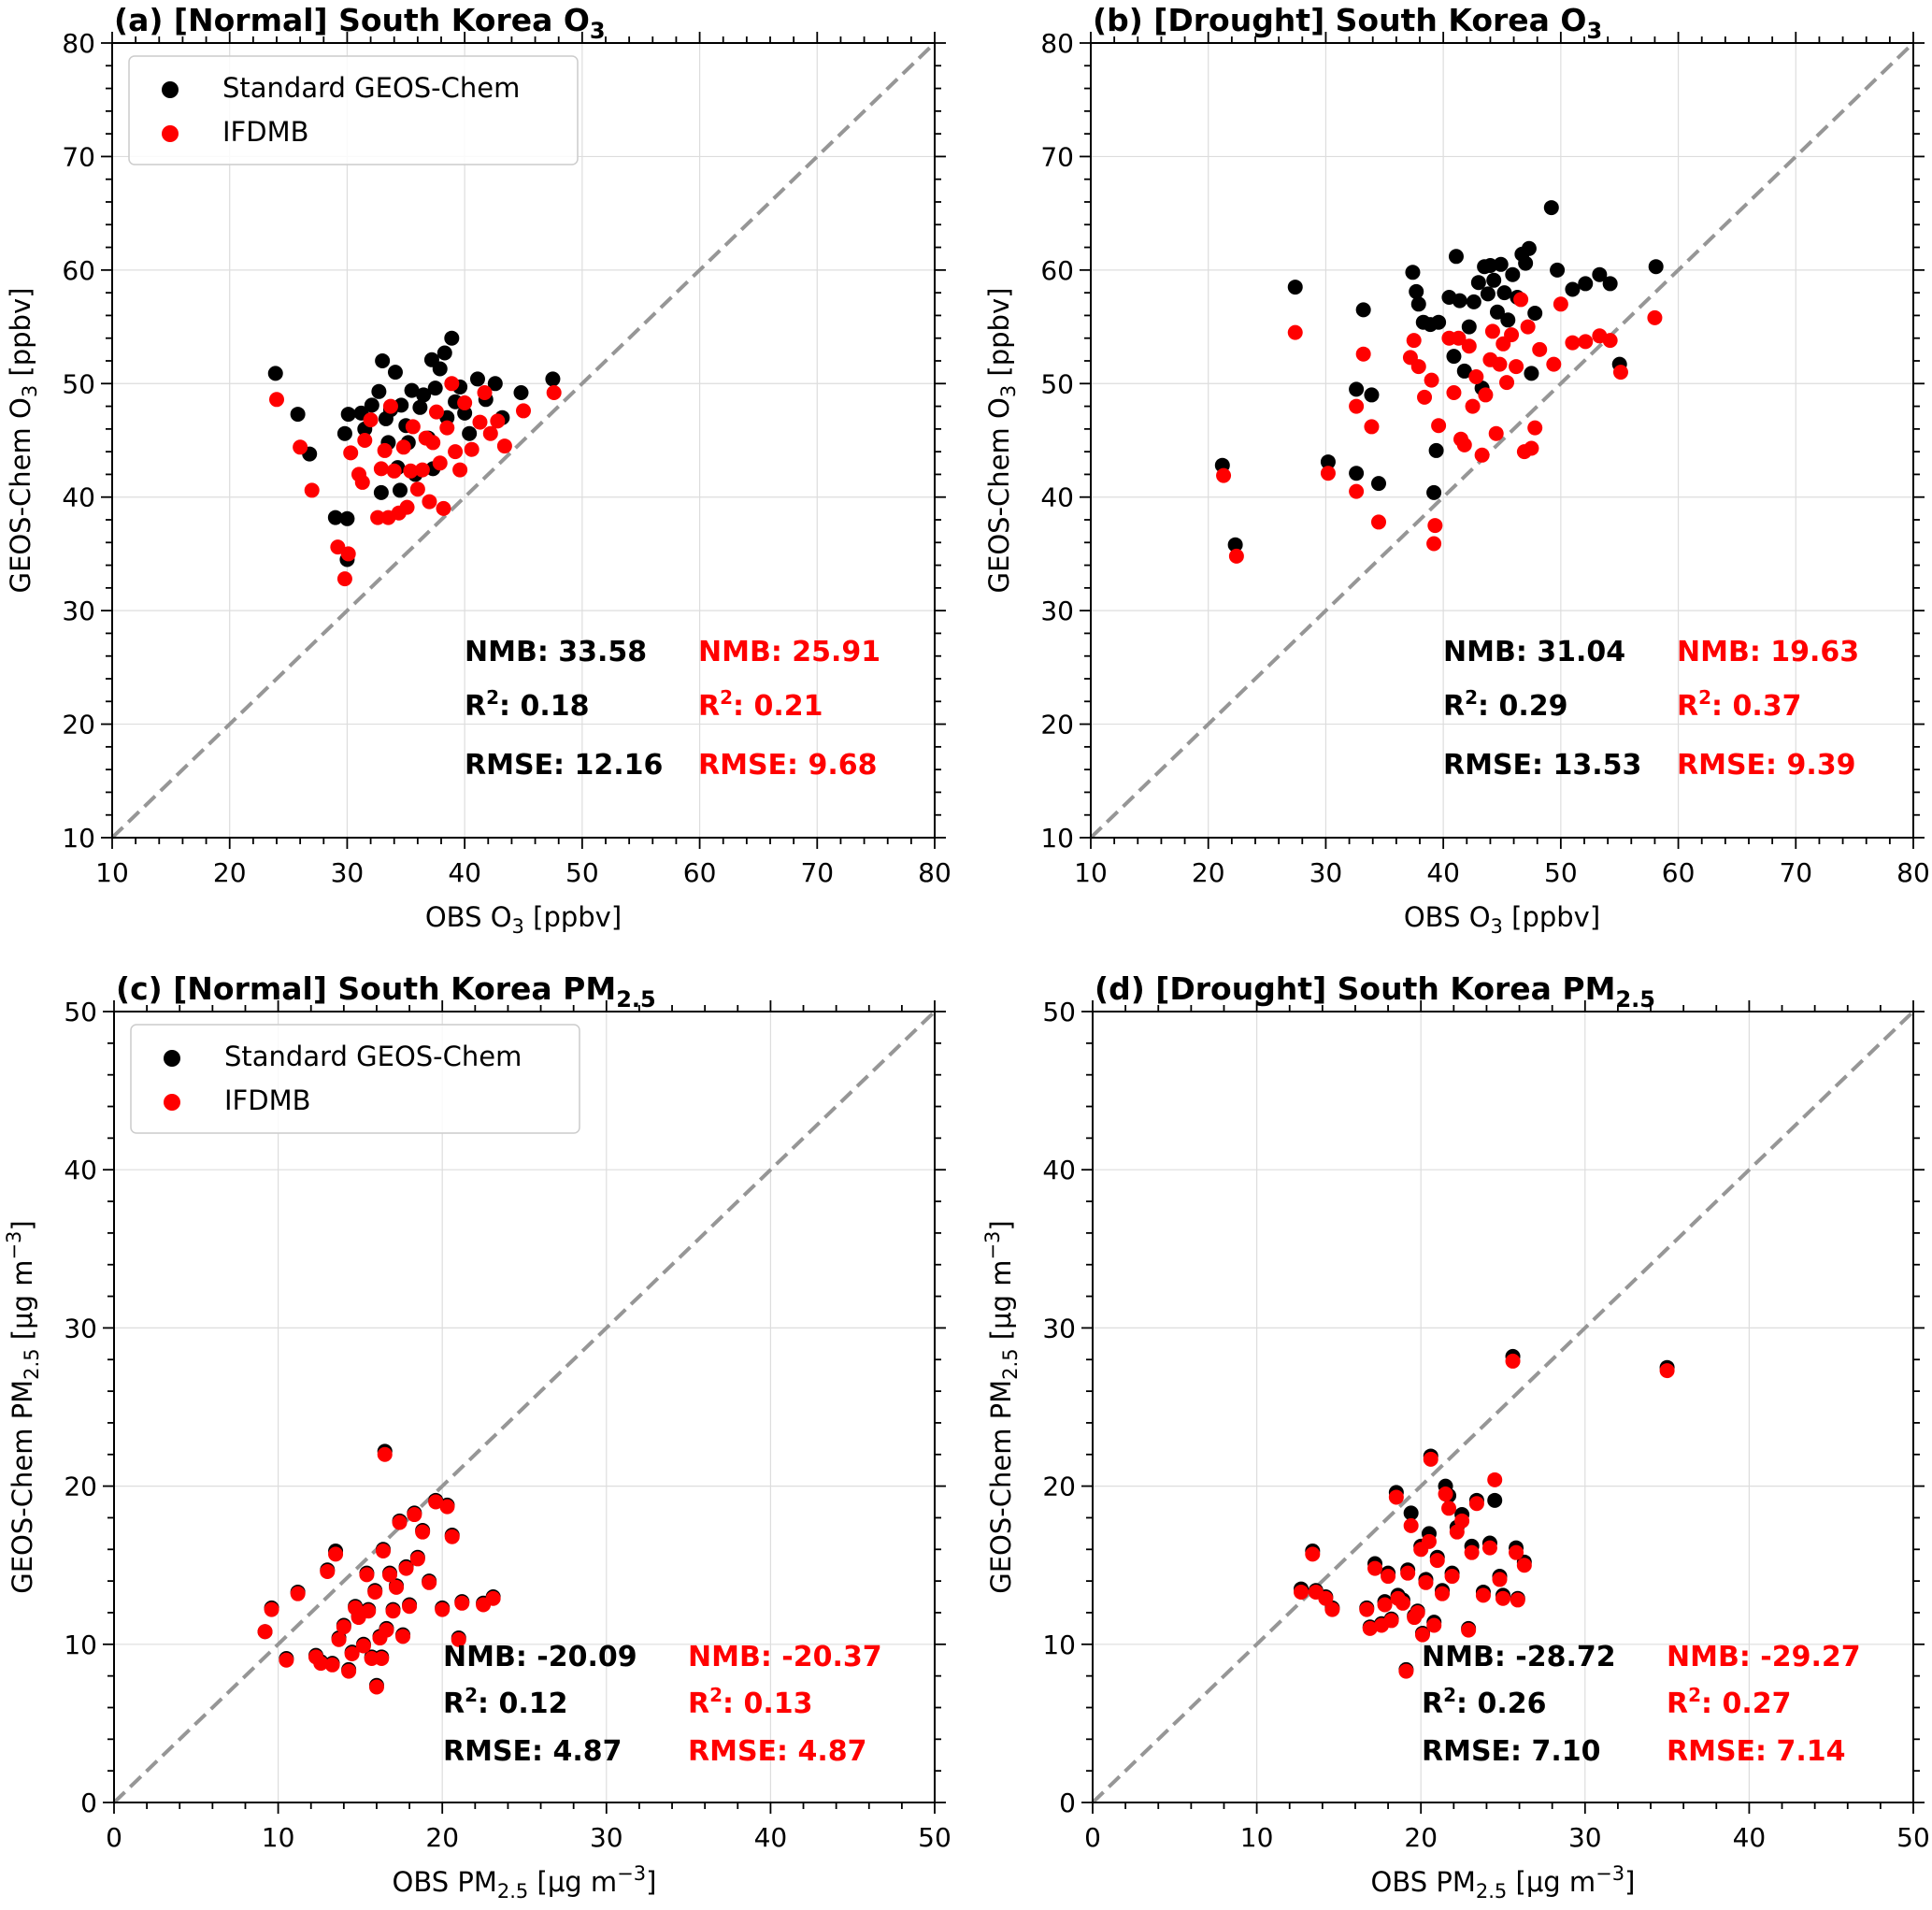  Describe the element at coordinates (1503, 1882) in the screenshot. I see `panel-d-xlabel: OBS PM2.5 [μg m−3]` at that location.